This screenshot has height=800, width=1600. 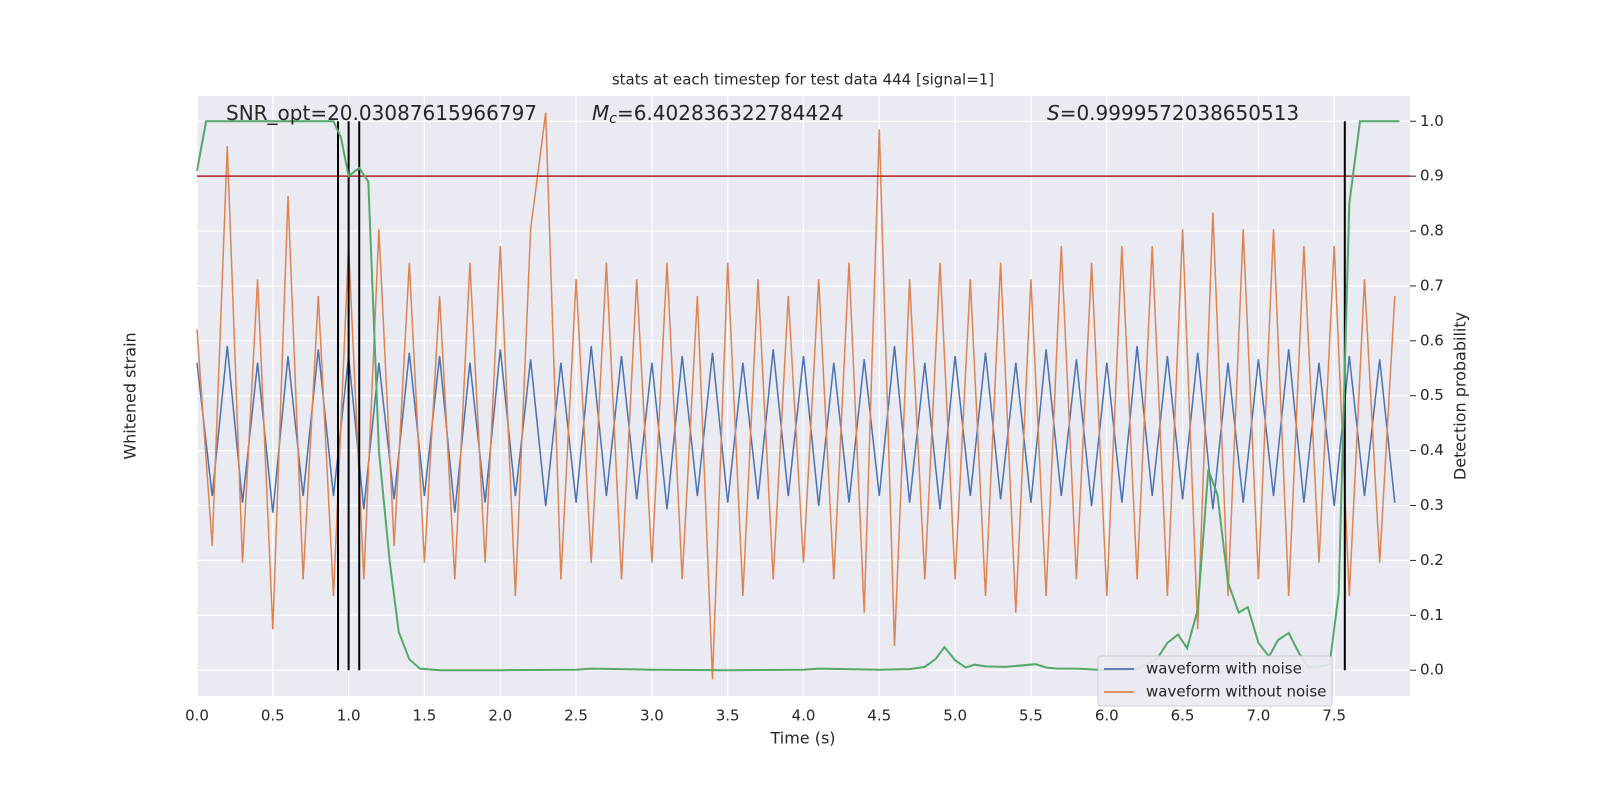 I want to click on x-tick-label: 2.5, so click(x=576, y=716).